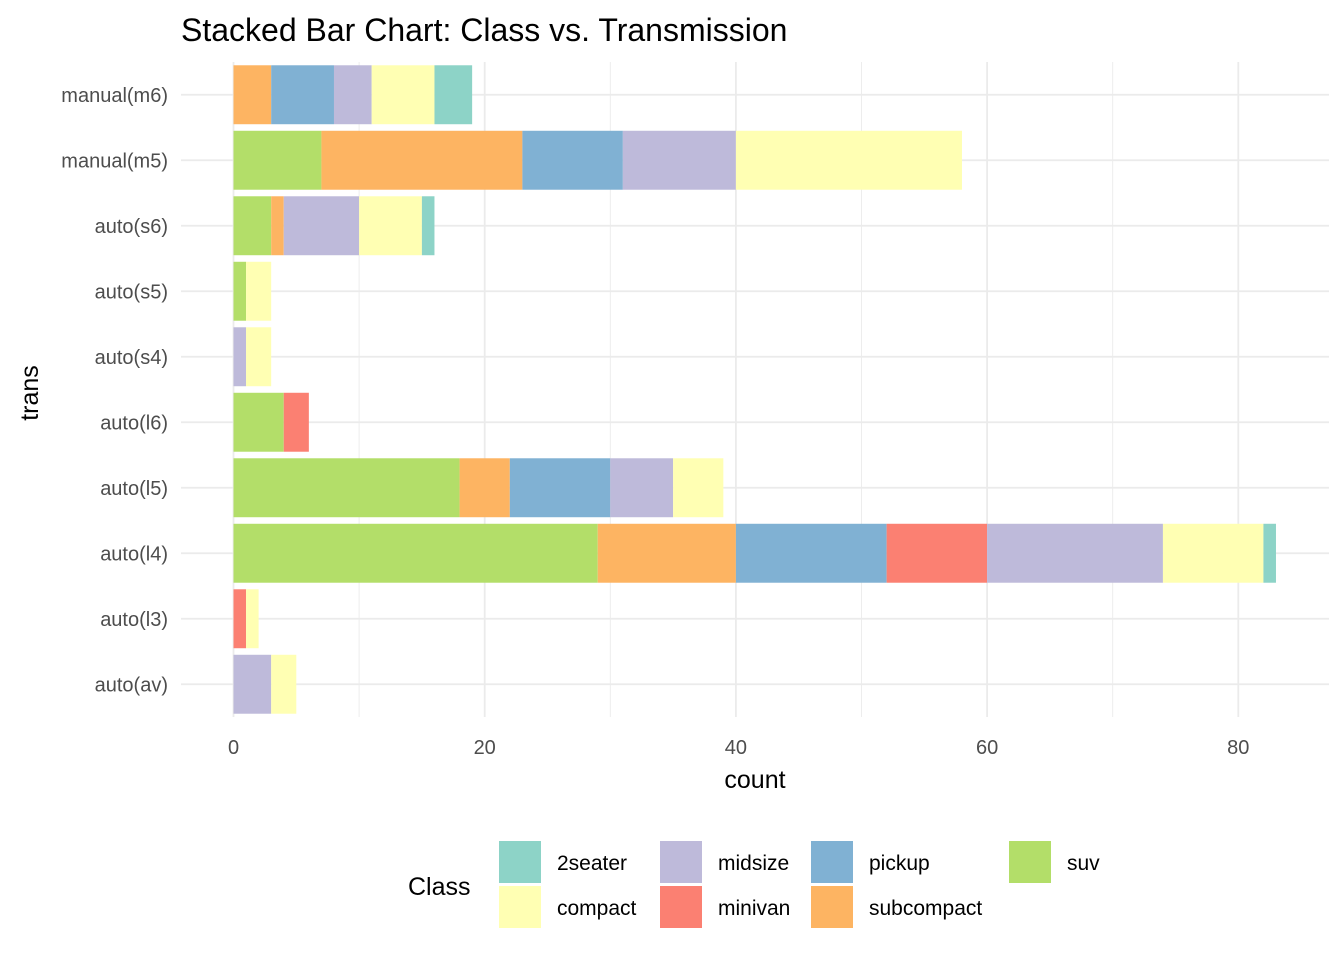 The image size is (1344, 960). I want to click on bar-auto-l4-2seater, so click(1269, 553).